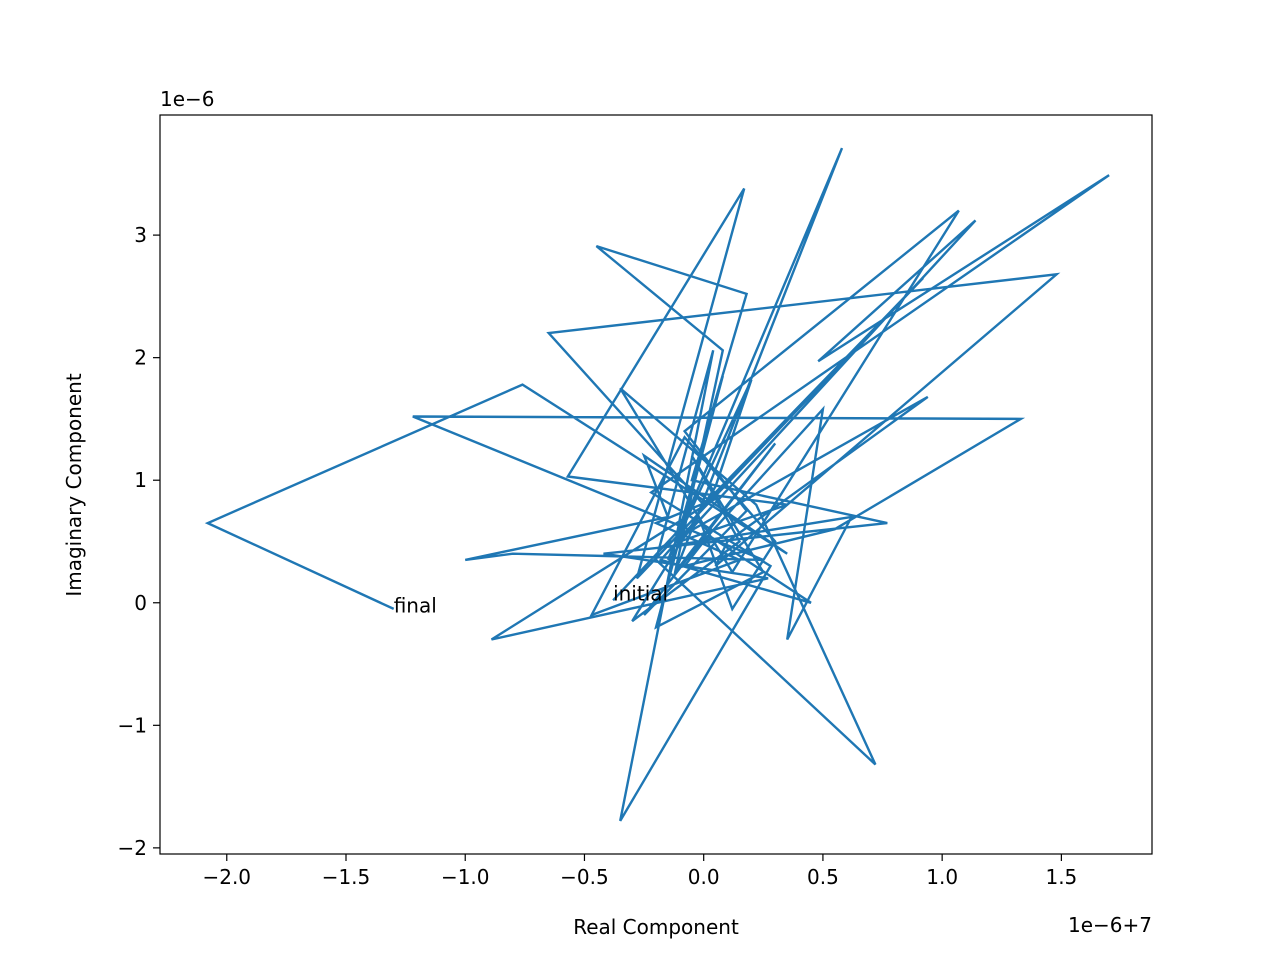 Image resolution: width=1280 pixels, height=960 pixels. Describe the element at coordinates (139, 541) in the screenshot. I see `y-axis-ticks: −2 −1 0 1 2 3` at that location.